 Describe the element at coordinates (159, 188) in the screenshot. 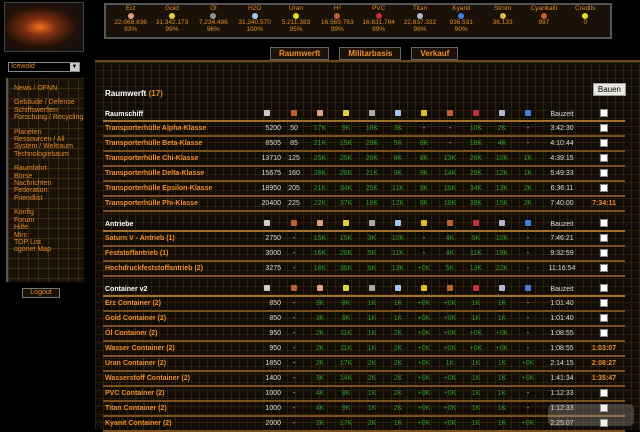

I see `item-name-link: Transporterhülle Epsilon-Klasse` at that location.